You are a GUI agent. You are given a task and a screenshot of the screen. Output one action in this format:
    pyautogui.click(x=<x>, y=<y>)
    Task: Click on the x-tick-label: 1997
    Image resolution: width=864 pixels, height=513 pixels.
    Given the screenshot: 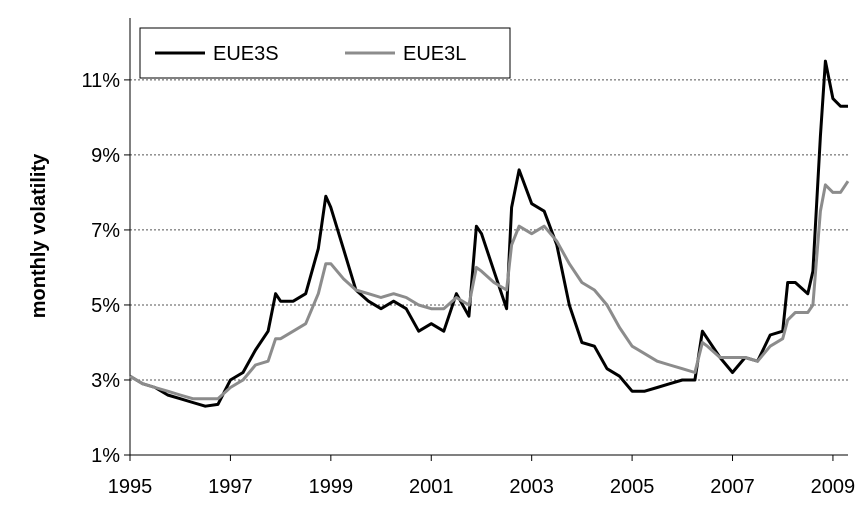 What is the action you would take?
    pyautogui.click(x=230, y=487)
    